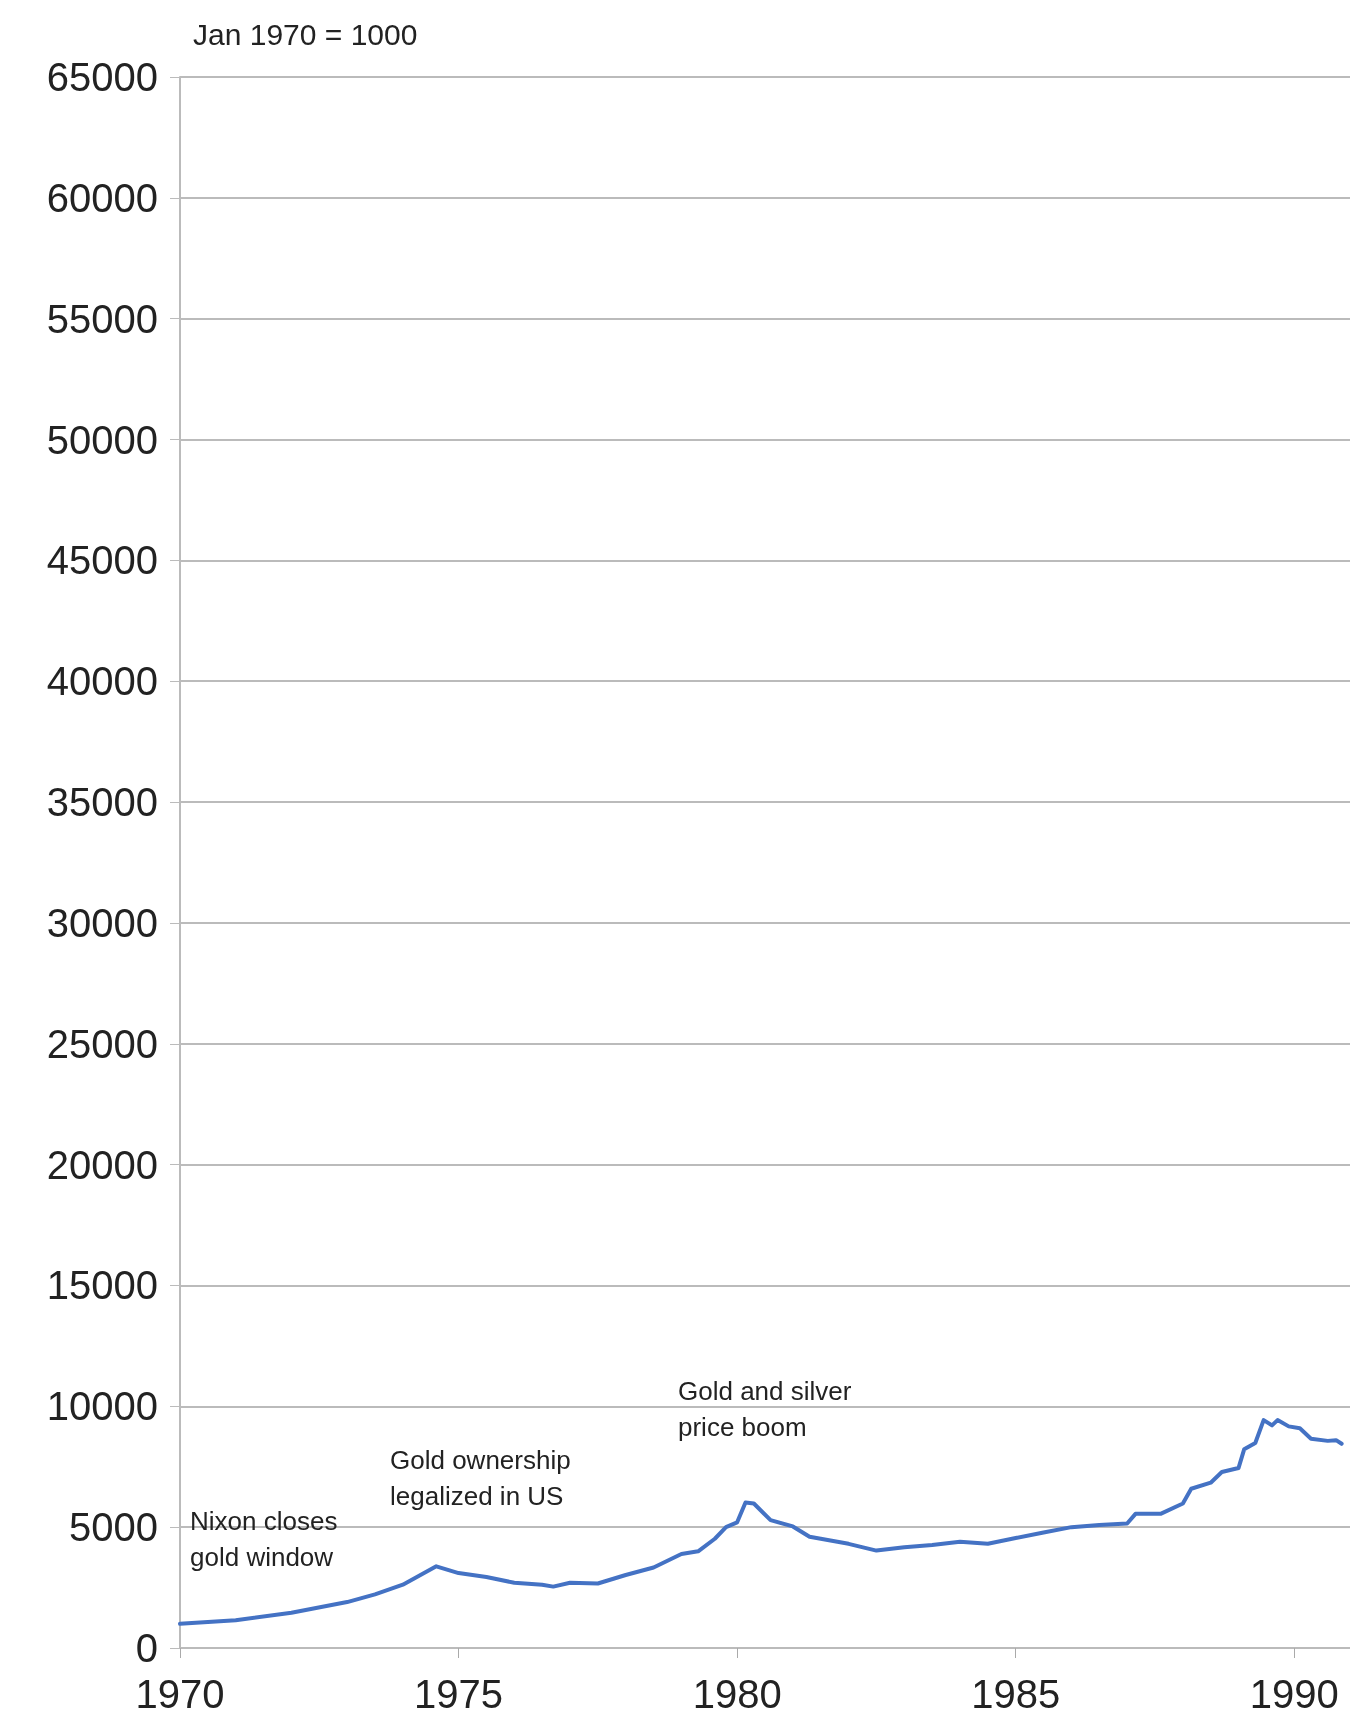 Image resolution: width=1358 pixels, height=1729 pixels. Describe the element at coordinates (146, 1648) in the screenshot. I see `y-tick-label: 0` at that location.